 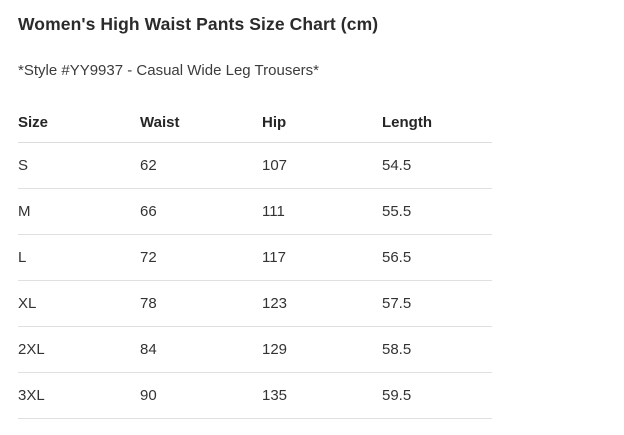 What do you see at coordinates (437, 257) in the screenshot?
I see `cell-length: 56.5` at bounding box center [437, 257].